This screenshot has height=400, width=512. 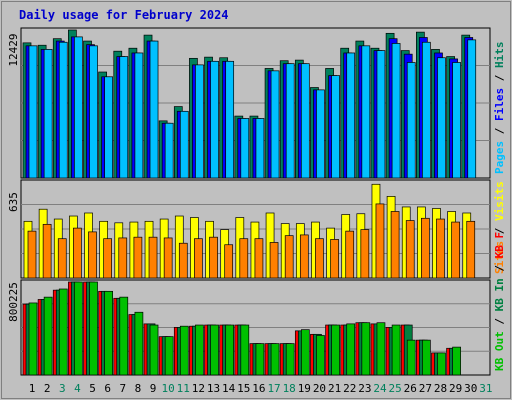 What do you see at coordinates (13, 49) in the screenshot?
I see `ymax-label-hits-files-pages: 12429` at bounding box center [13, 49].